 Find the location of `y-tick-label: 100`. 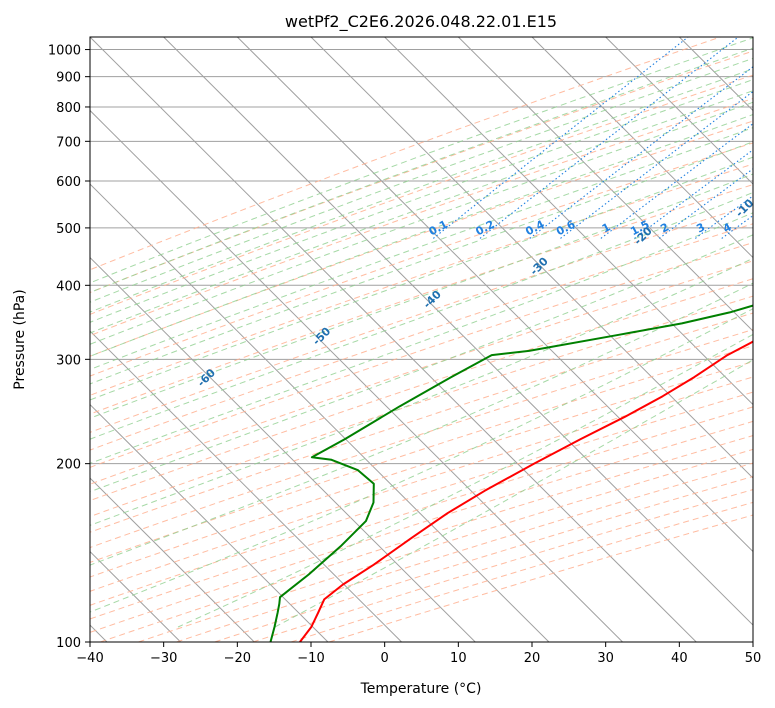

y-tick-label: 100 is located at coordinates (68, 643).